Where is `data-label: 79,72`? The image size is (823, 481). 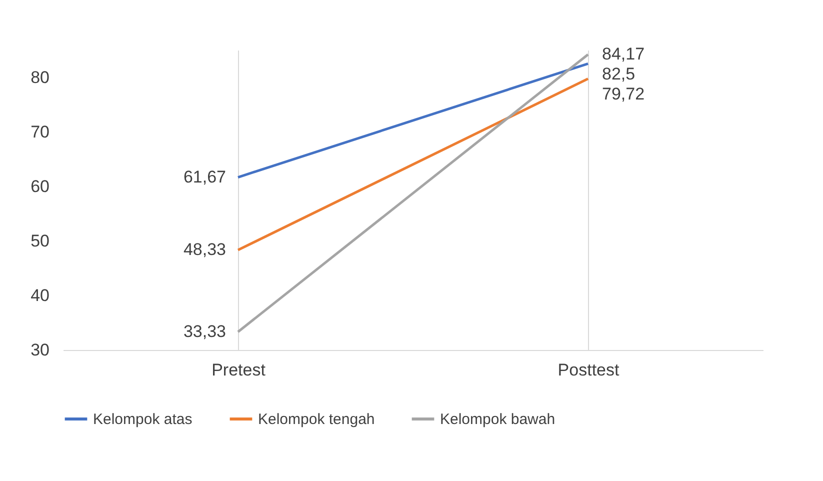 data-label: 79,72 is located at coordinates (623, 94).